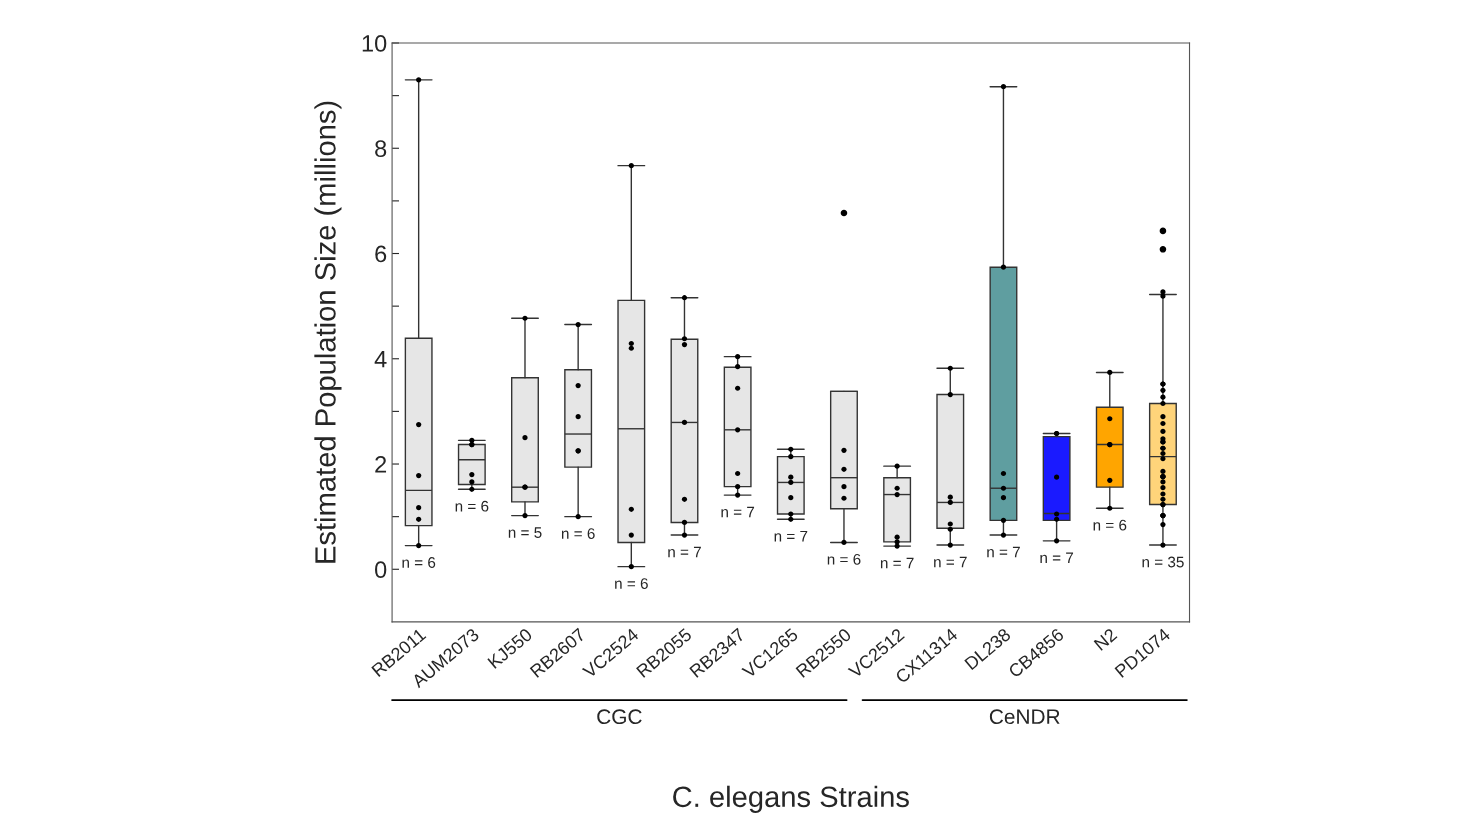  What do you see at coordinates (328, 332) in the screenshot?
I see `y-axis-title: Estimated Population Size (millions)` at bounding box center [328, 332].